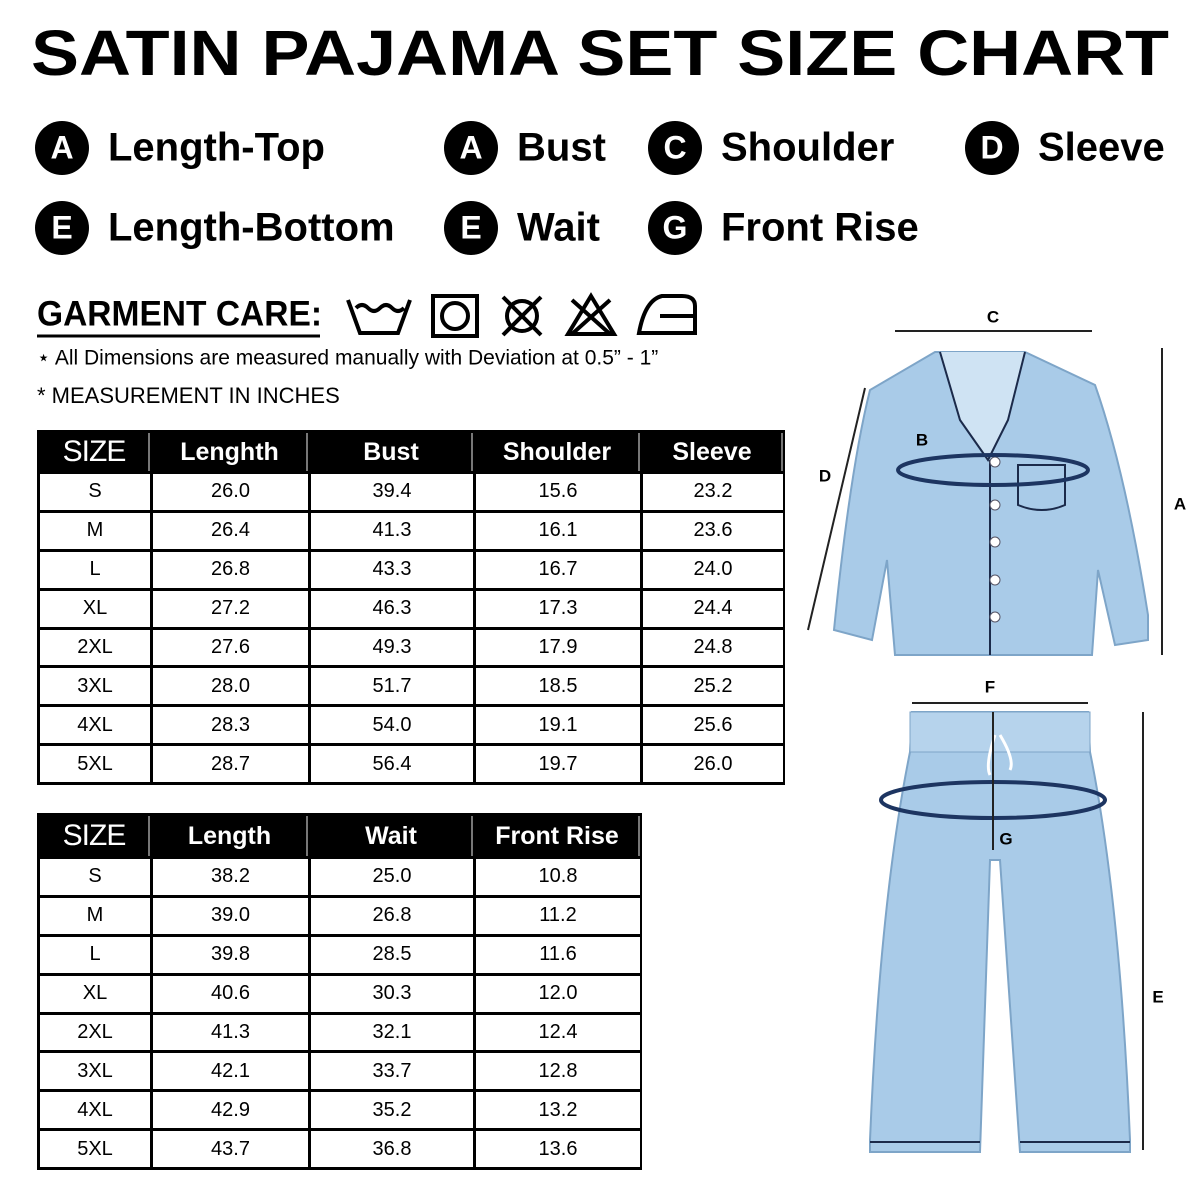 This screenshot has width=1200, height=1200. Describe the element at coordinates (95, 725) in the screenshot. I see `table-cell: 4XL` at that location.